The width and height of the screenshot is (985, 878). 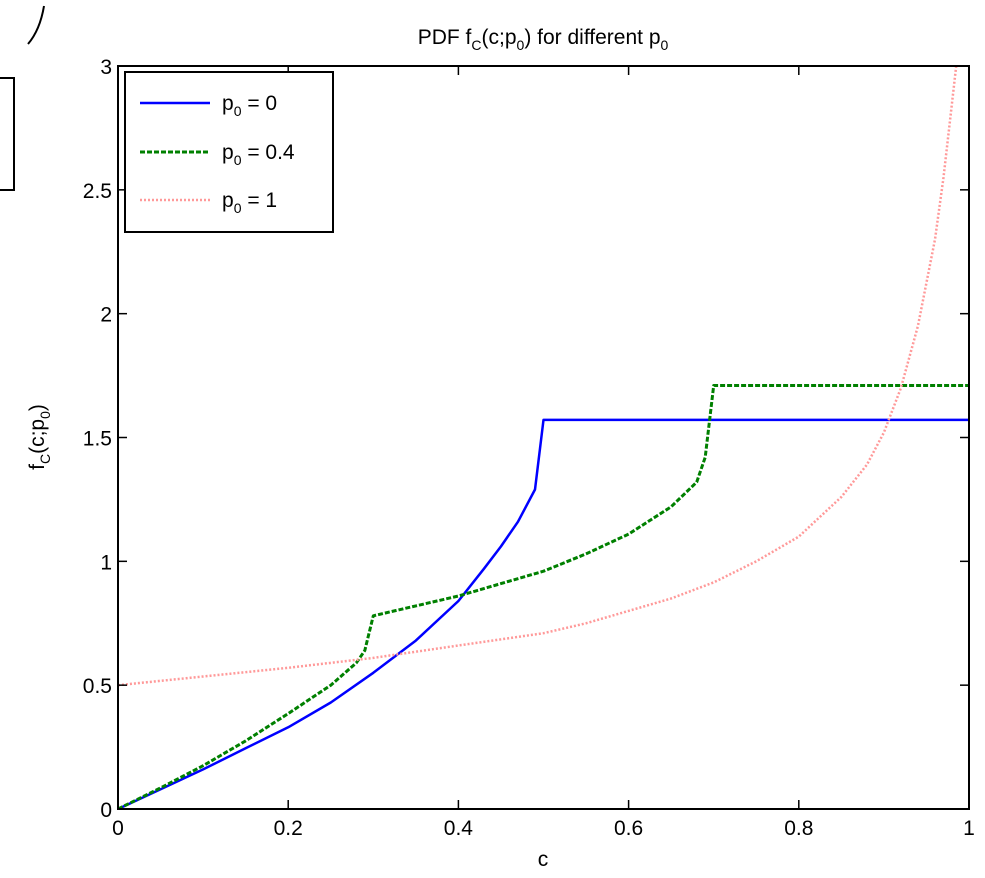 What do you see at coordinates (36, 25) in the screenshot?
I see `cropped-paren-decoration` at bounding box center [36, 25].